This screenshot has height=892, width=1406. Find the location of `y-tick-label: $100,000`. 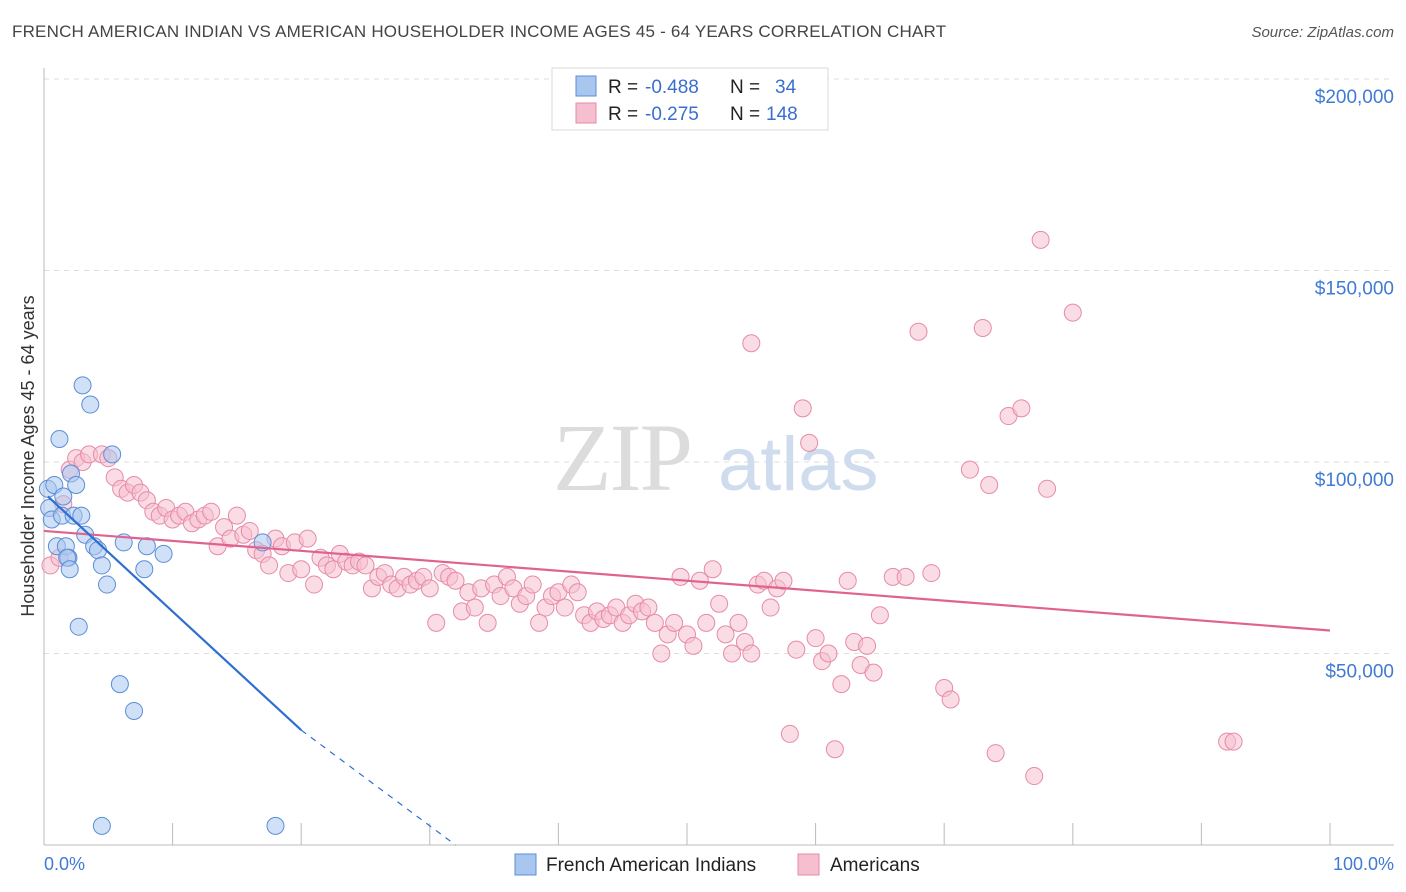

y-tick-label: $100,000 is located at coordinates (1354, 480).